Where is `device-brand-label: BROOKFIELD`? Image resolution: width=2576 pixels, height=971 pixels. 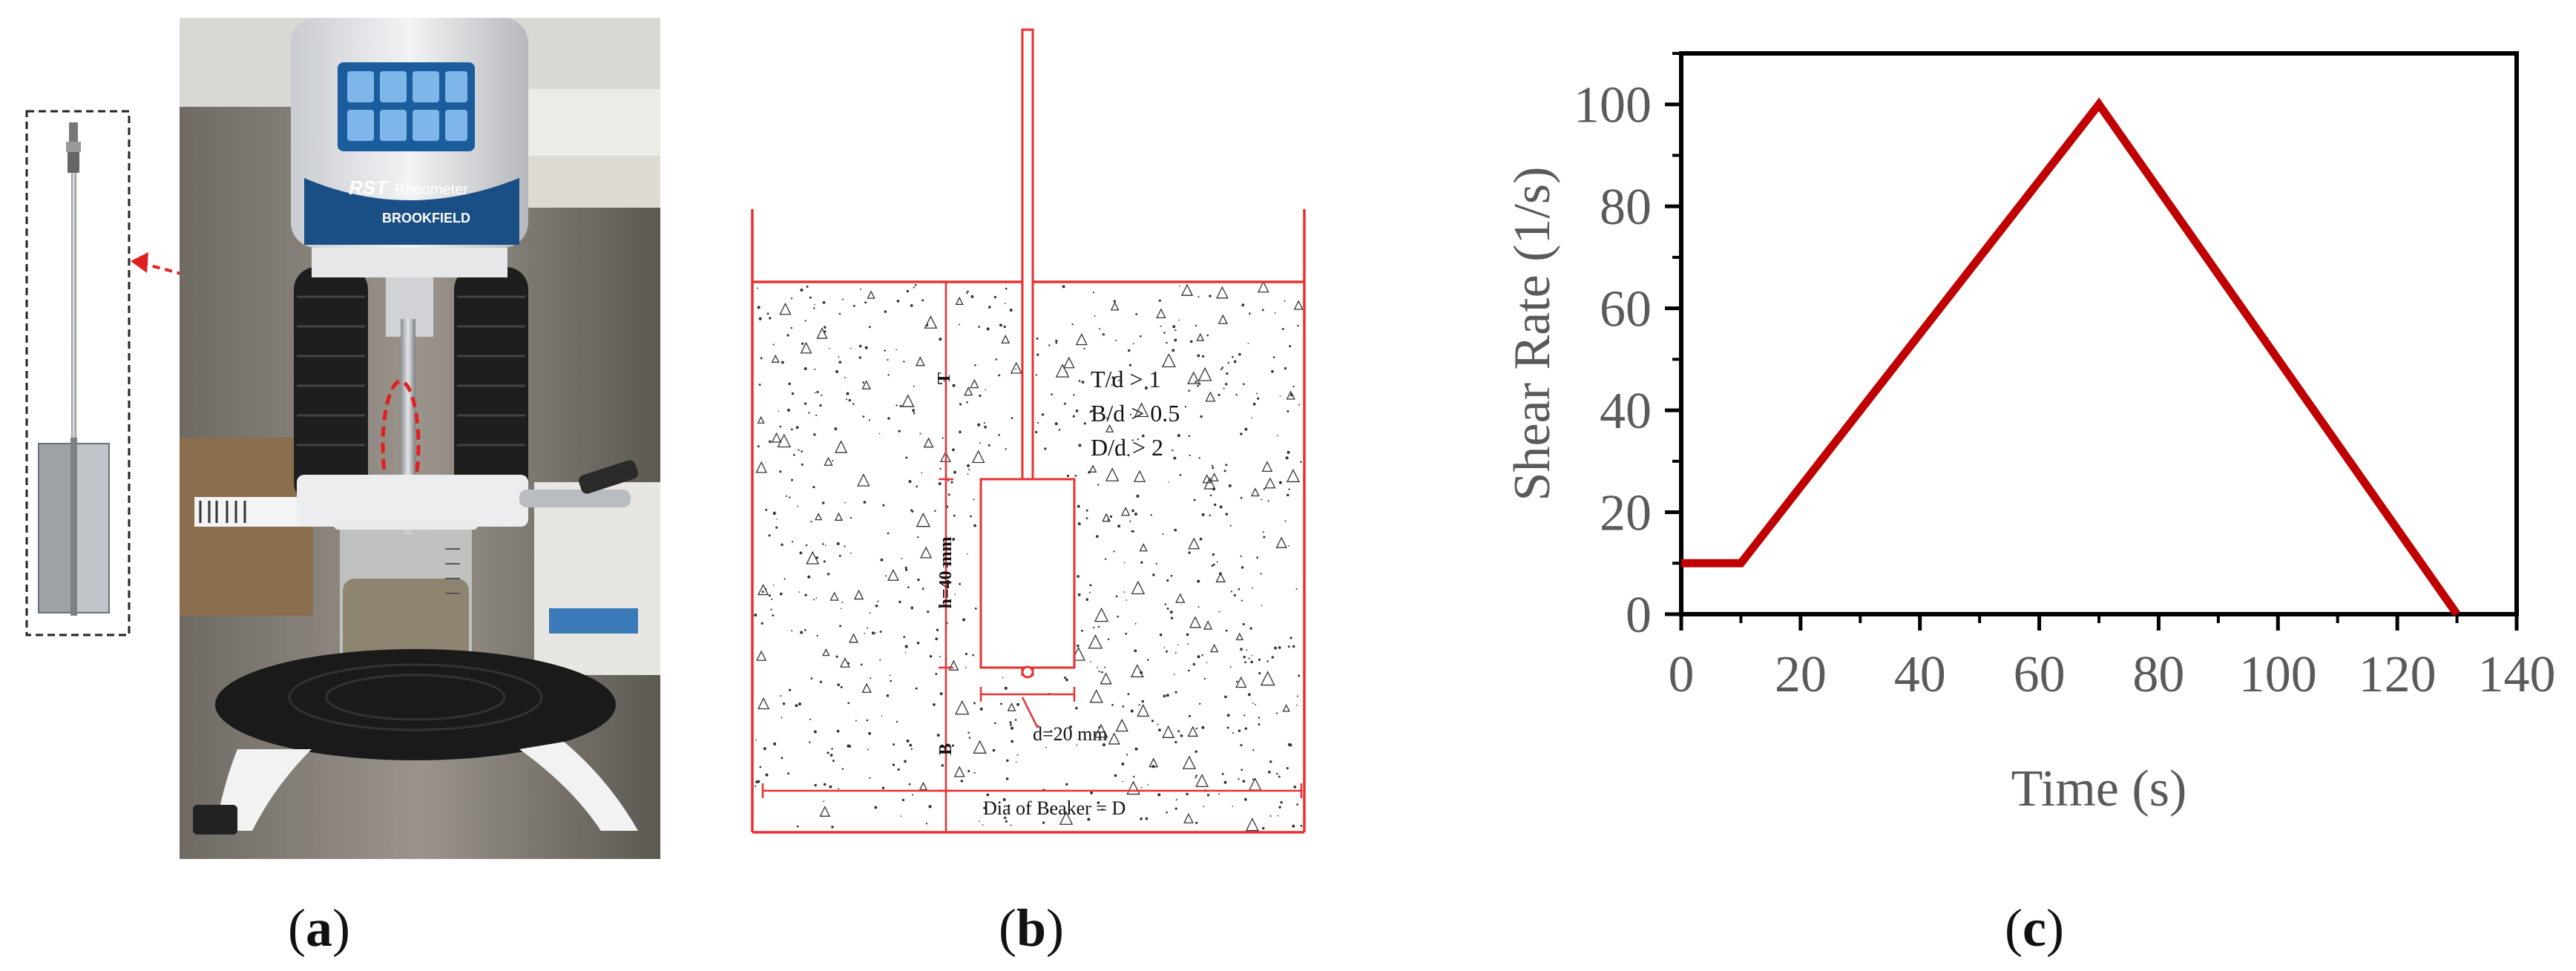 device-brand-label: BROOKFIELD is located at coordinates (426, 218).